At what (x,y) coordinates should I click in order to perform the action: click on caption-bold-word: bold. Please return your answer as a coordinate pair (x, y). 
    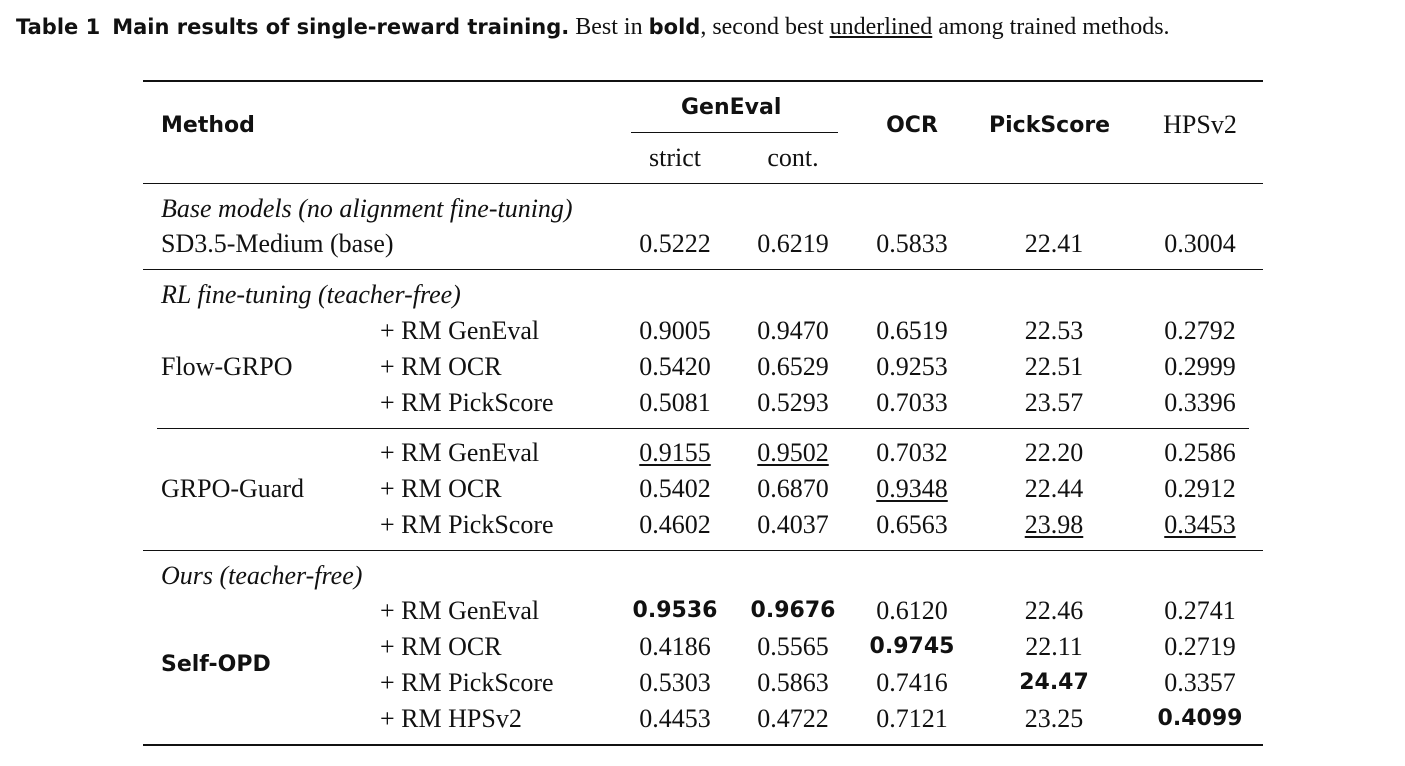
    Looking at the image, I should click on (674, 27).